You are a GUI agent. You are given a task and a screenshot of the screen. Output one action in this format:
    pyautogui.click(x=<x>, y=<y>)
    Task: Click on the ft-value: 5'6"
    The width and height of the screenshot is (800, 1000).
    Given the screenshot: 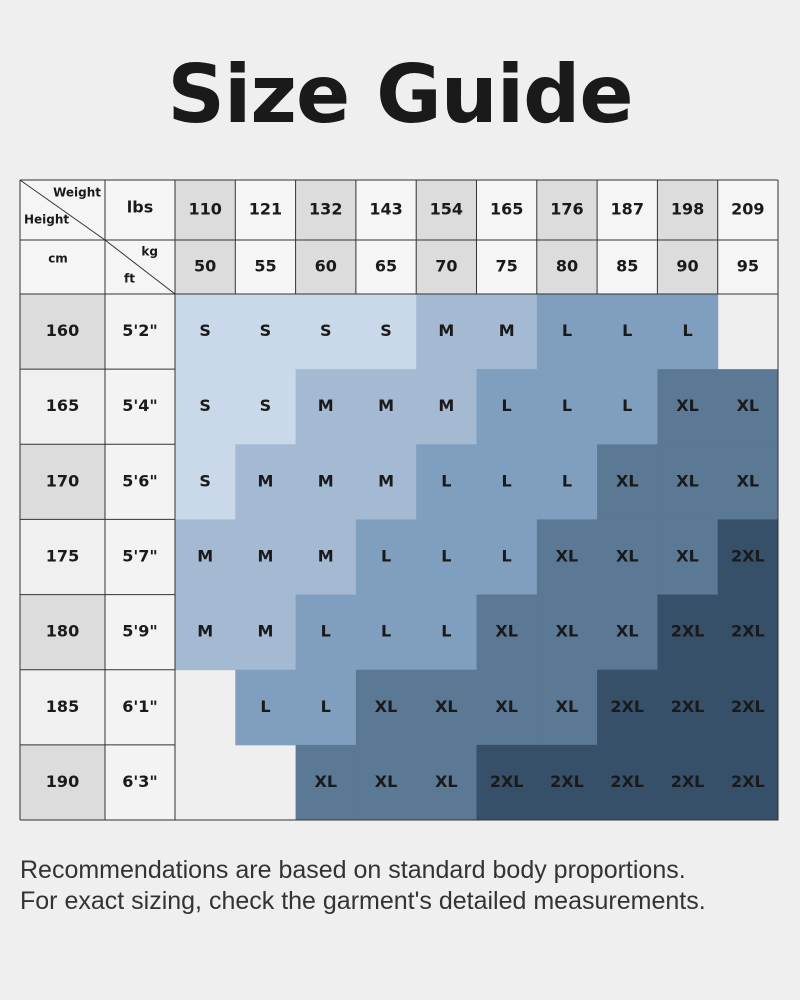 What is the action you would take?
    pyautogui.click(x=140, y=480)
    